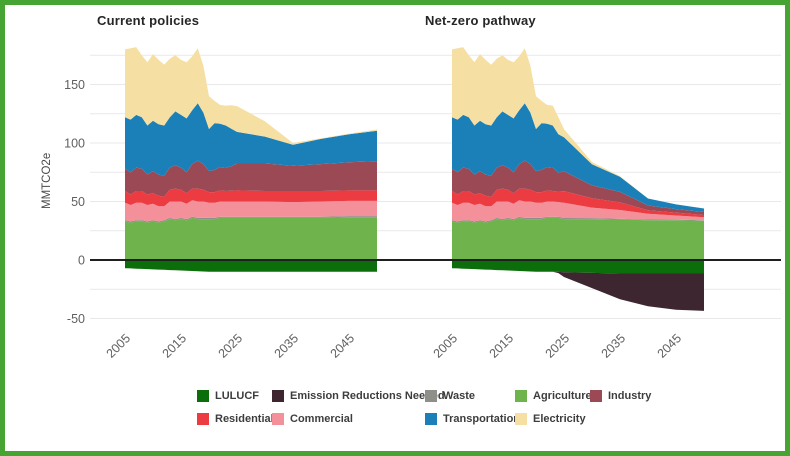 The image size is (790, 456). Describe the element at coordinates (521, 395) in the screenshot. I see `legend-swatch-agriculture` at that location.